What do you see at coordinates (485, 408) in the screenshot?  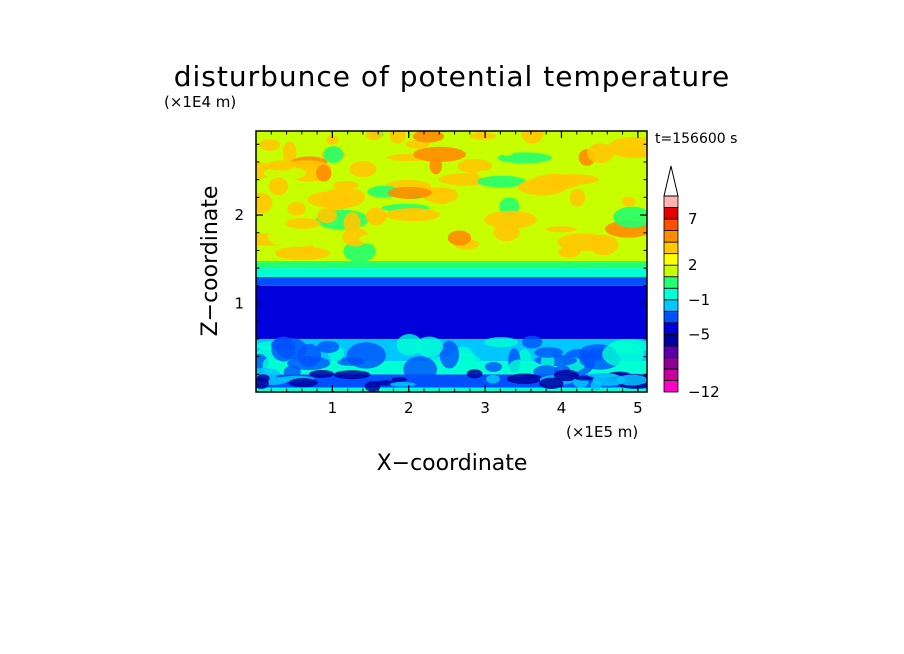 I see `x-tick-label-3: 3` at bounding box center [485, 408].